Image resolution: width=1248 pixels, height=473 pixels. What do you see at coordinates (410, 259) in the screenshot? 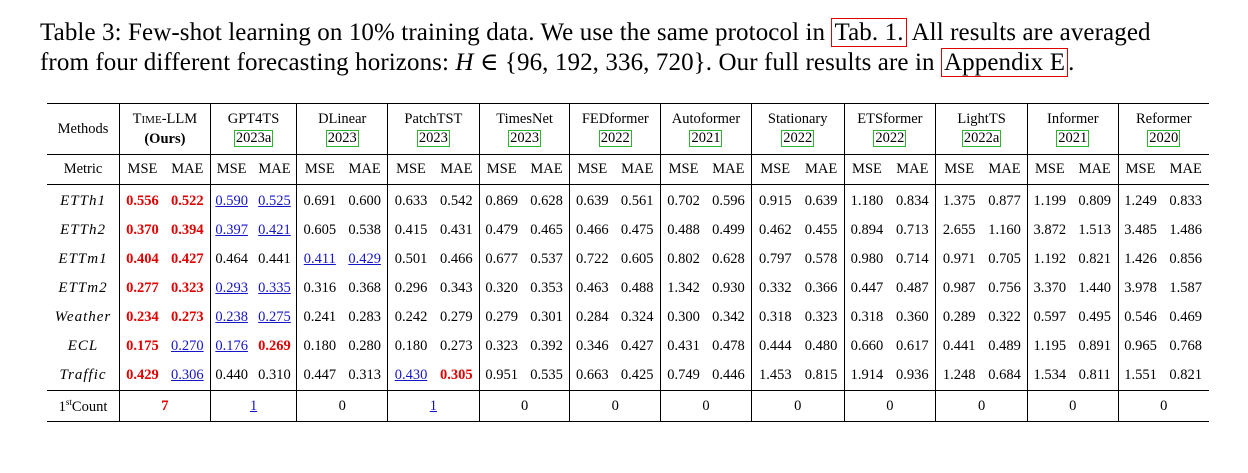
I see `table-cell: 0.501` at bounding box center [410, 259].